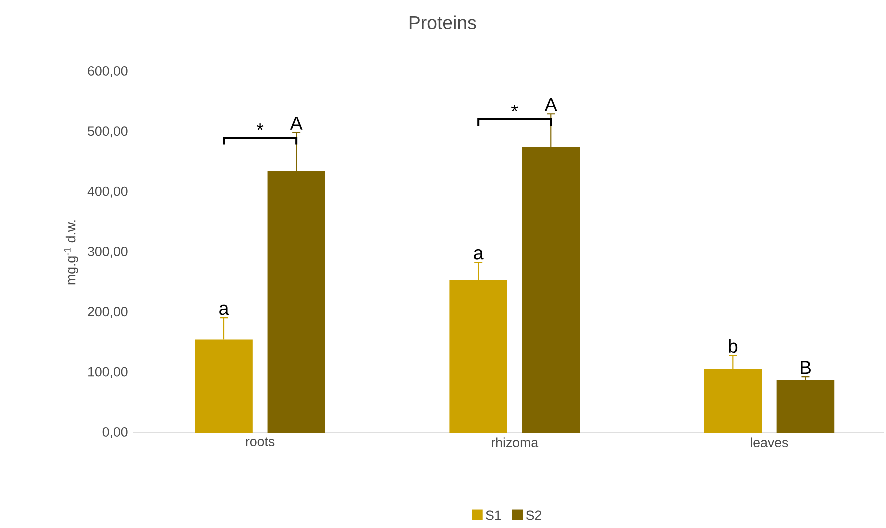 The height and width of the screenshot is (528, 886). Describe the element at coordinates (115, 433) in the screenshot. I see `y-tick-label: 0,00` at that location.